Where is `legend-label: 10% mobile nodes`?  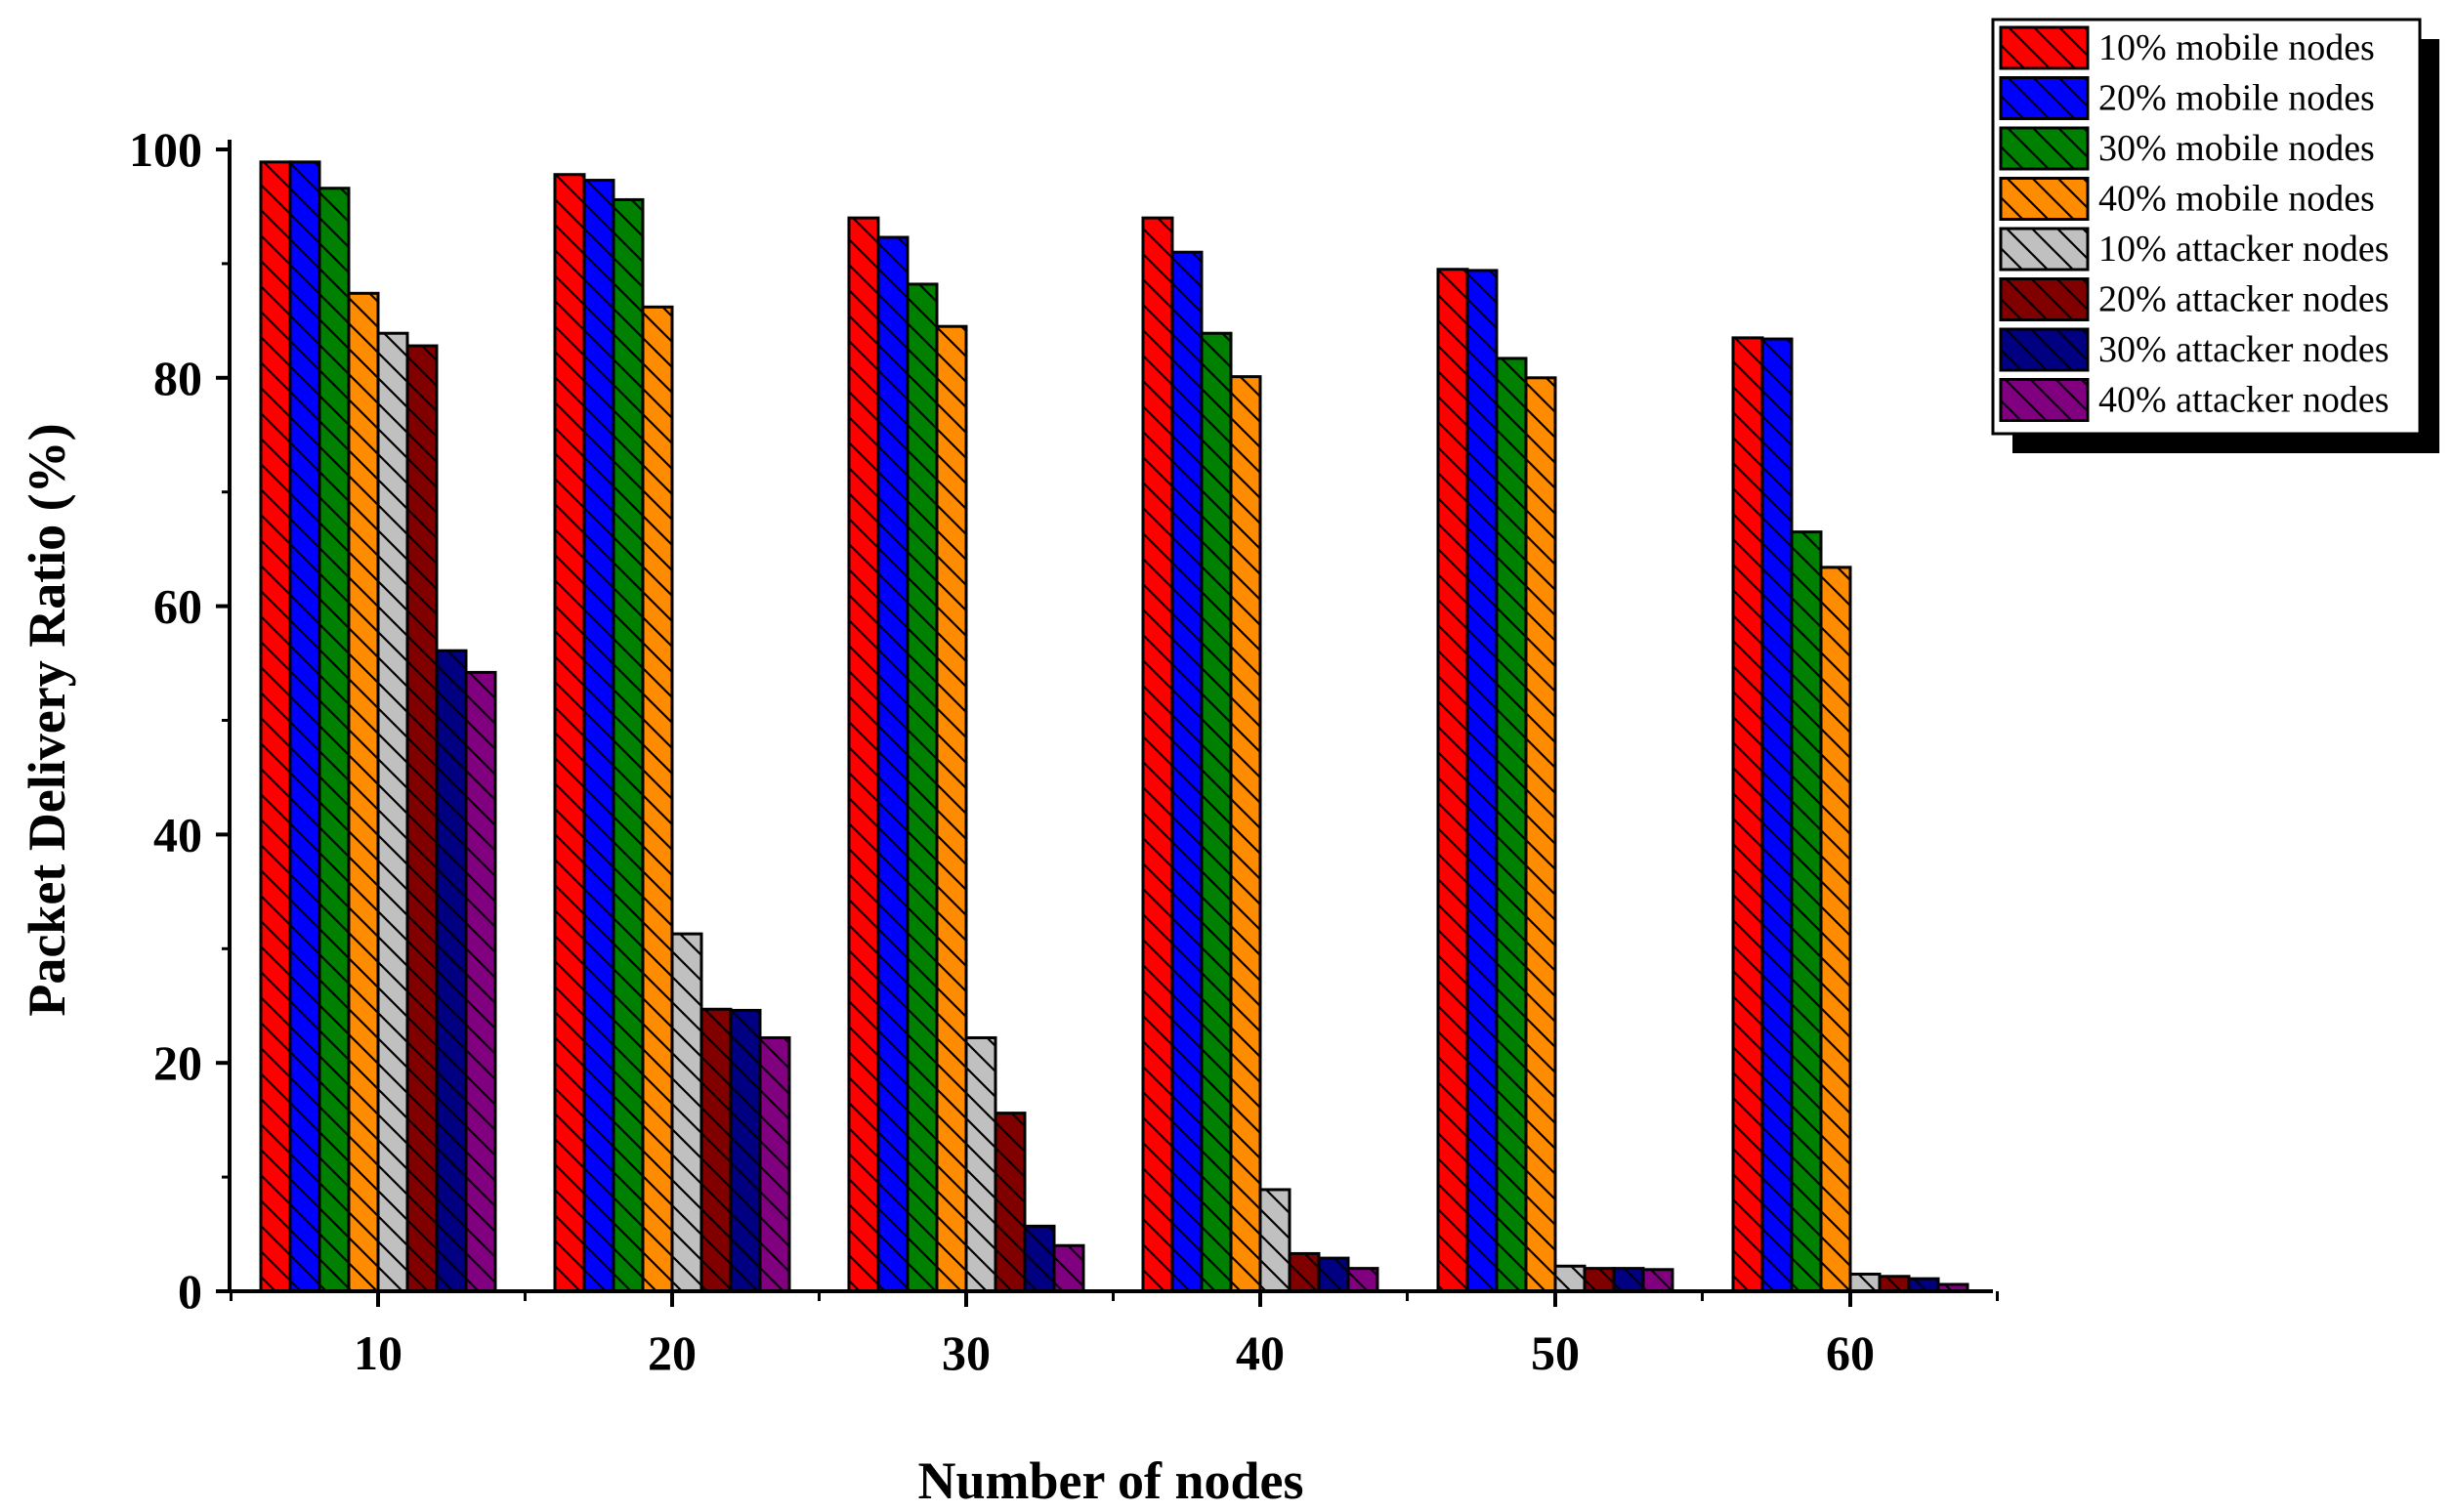
legend-label: 10% mobile nodes is located at coordinates (2236, 47).